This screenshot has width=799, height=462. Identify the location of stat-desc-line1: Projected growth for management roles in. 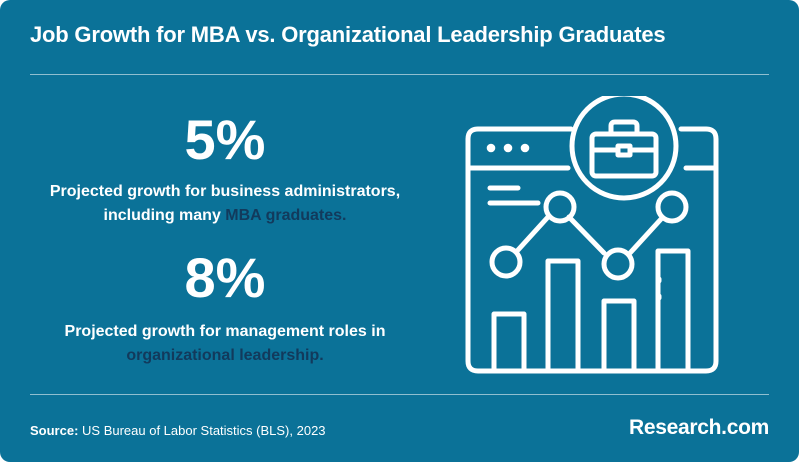
(225, 331).